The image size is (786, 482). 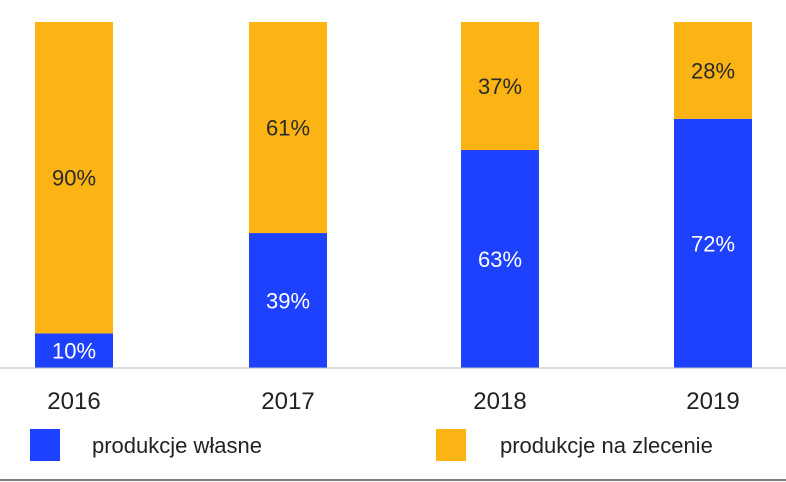 I want to click on bar-2018-zlecenie, so click(x=500, y=86).